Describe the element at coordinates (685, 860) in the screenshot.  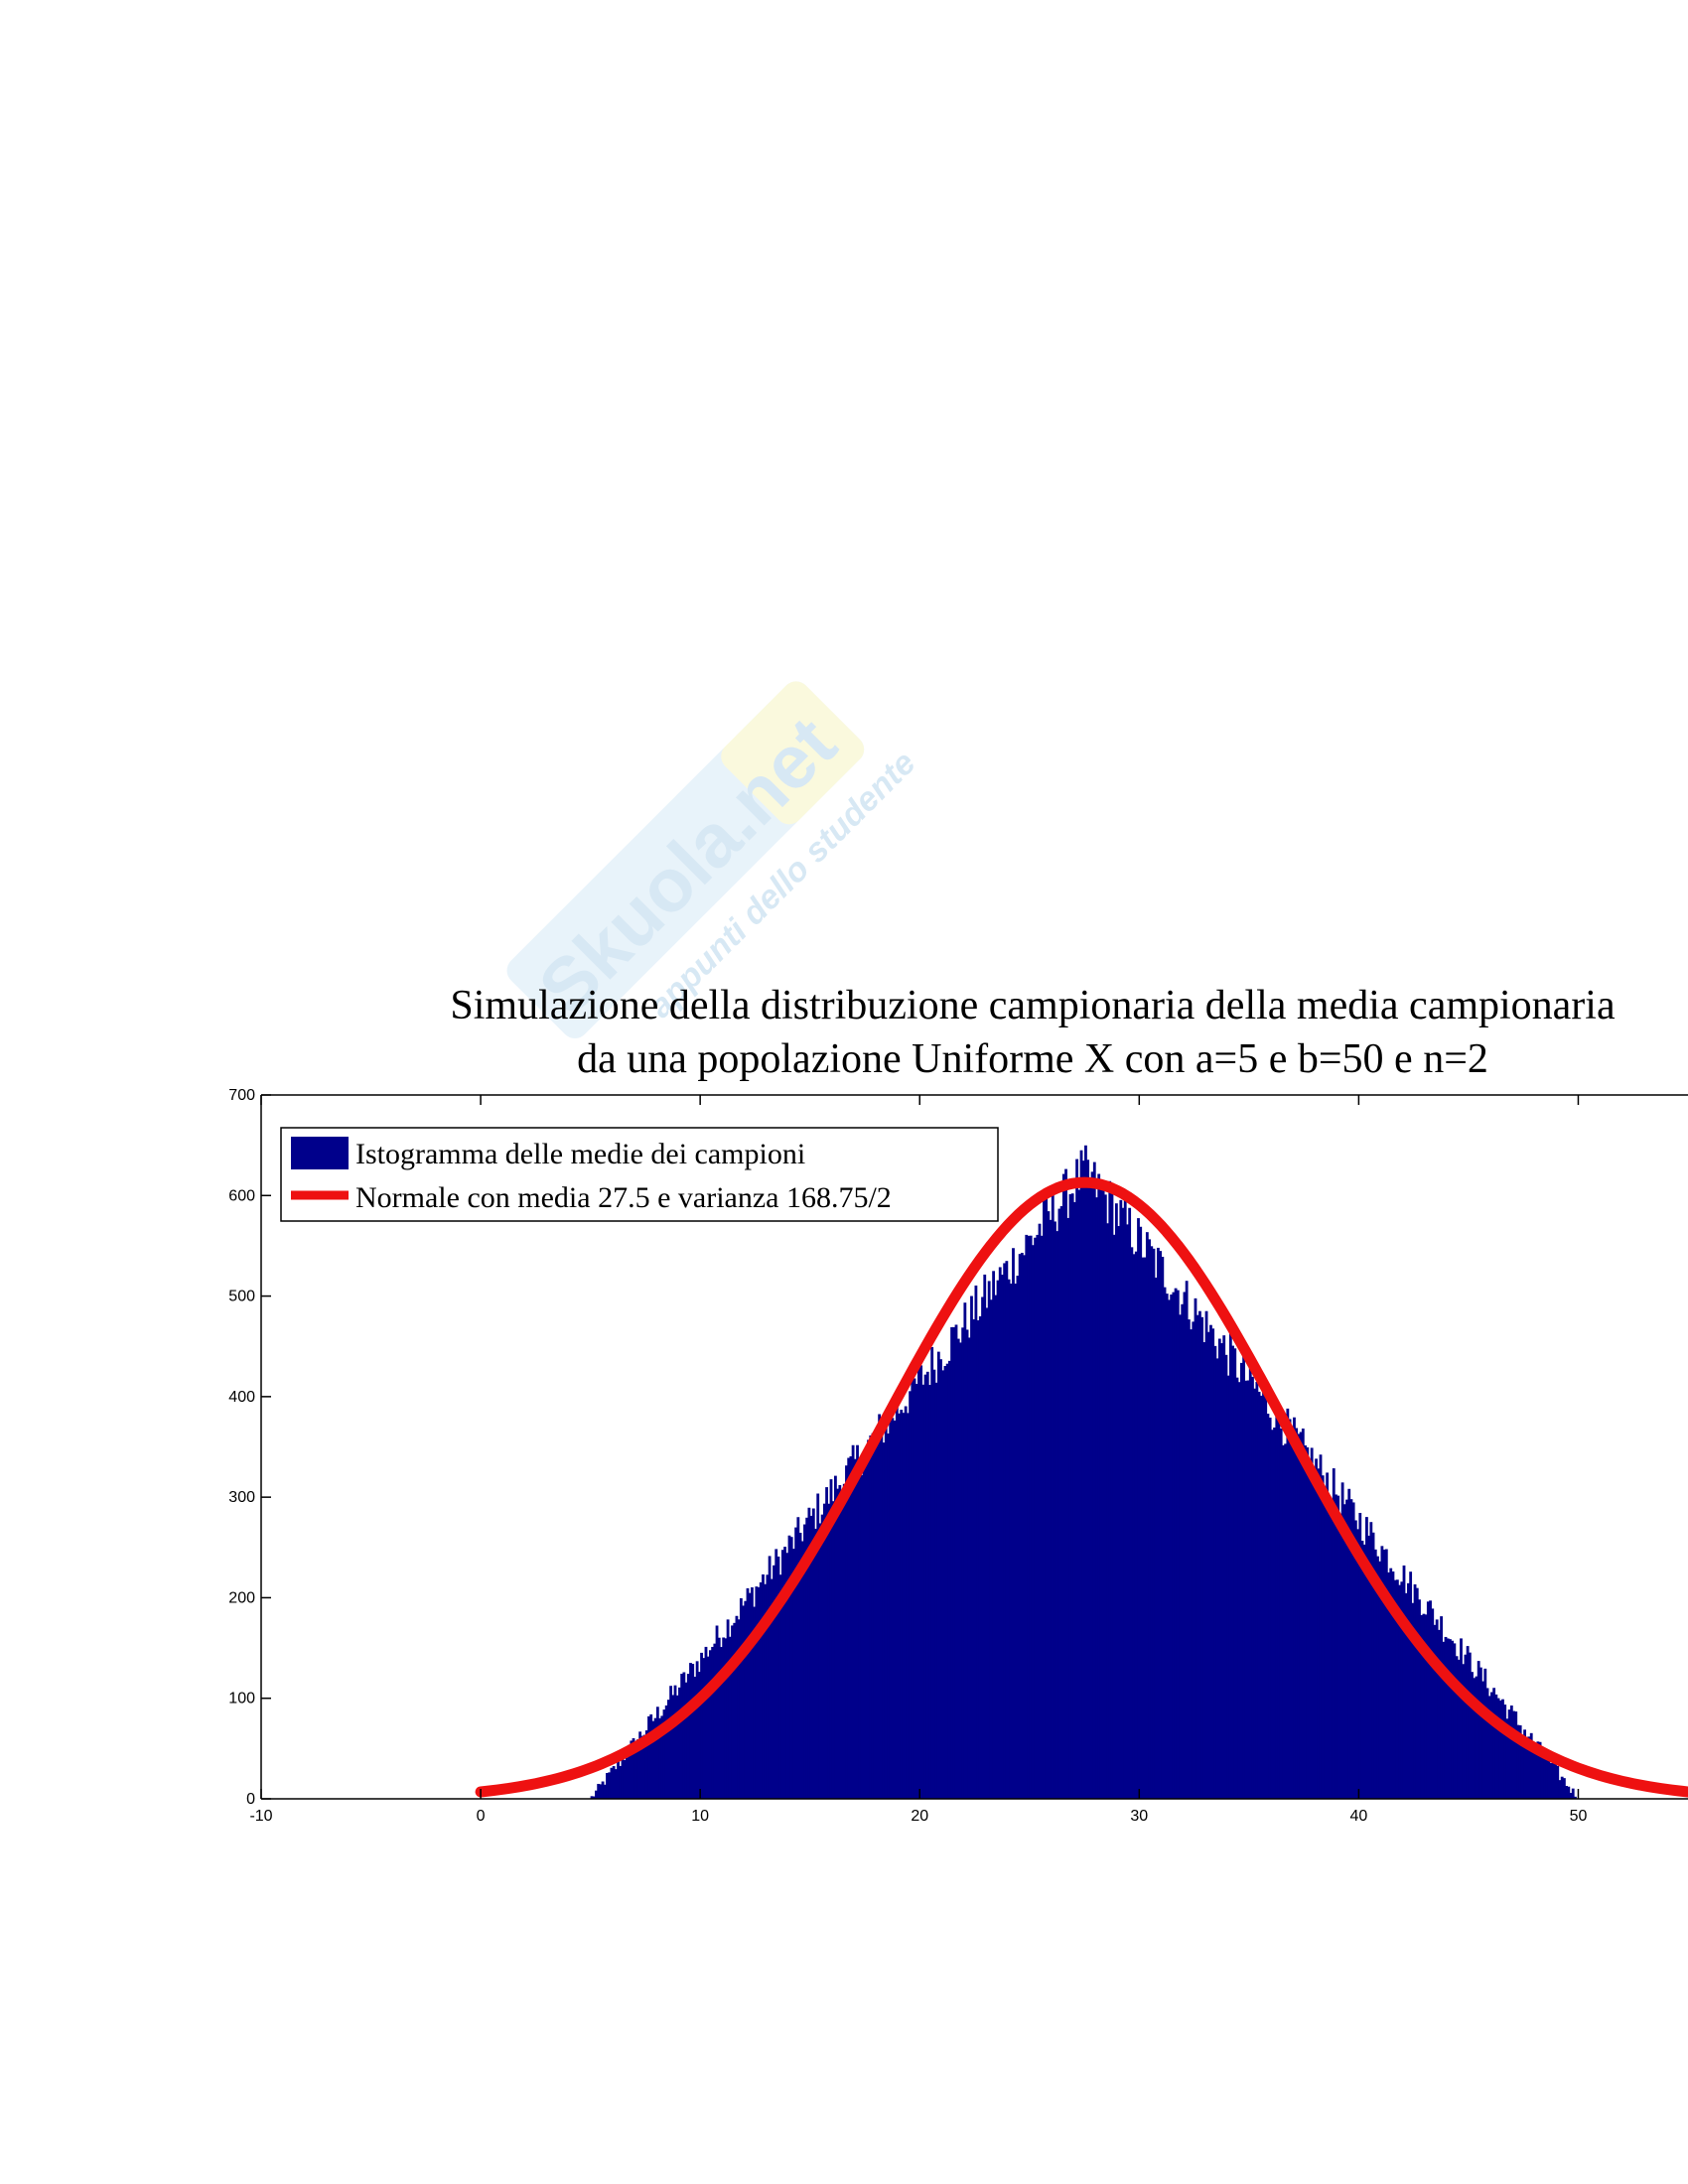
I see `watermark-logo-shape` at that location.